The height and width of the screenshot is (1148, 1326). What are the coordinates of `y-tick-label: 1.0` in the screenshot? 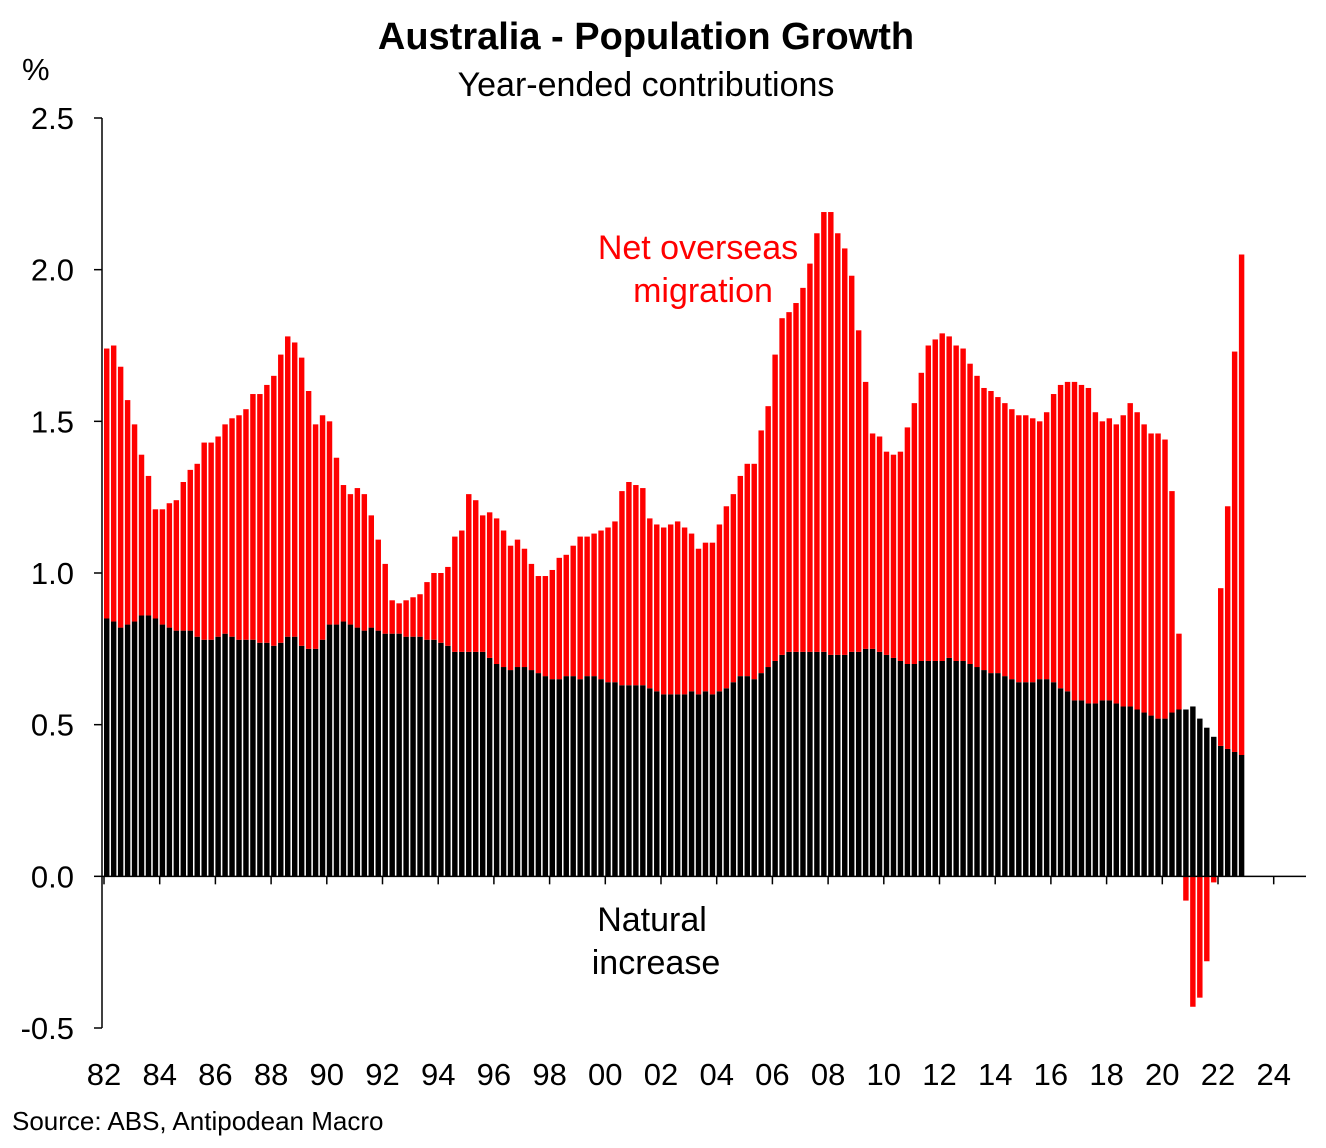 It's located at (52, 573).